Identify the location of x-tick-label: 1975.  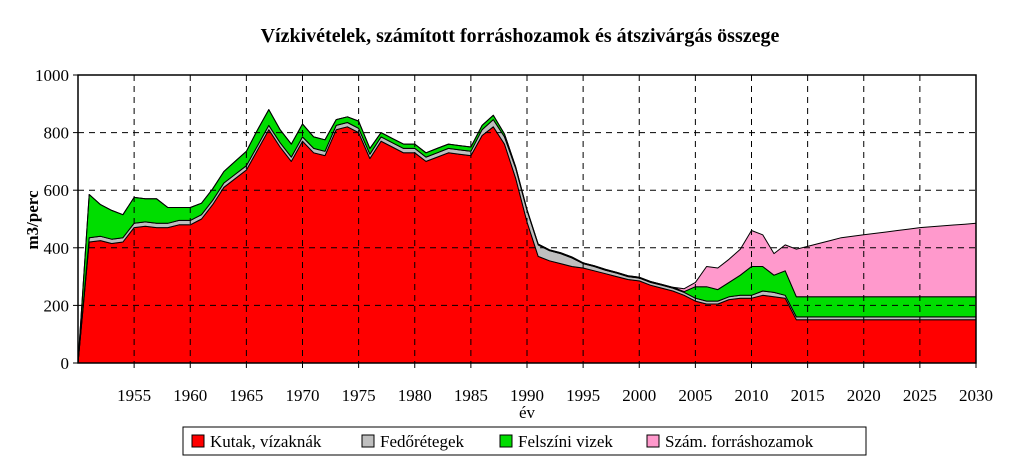
(359, 395).